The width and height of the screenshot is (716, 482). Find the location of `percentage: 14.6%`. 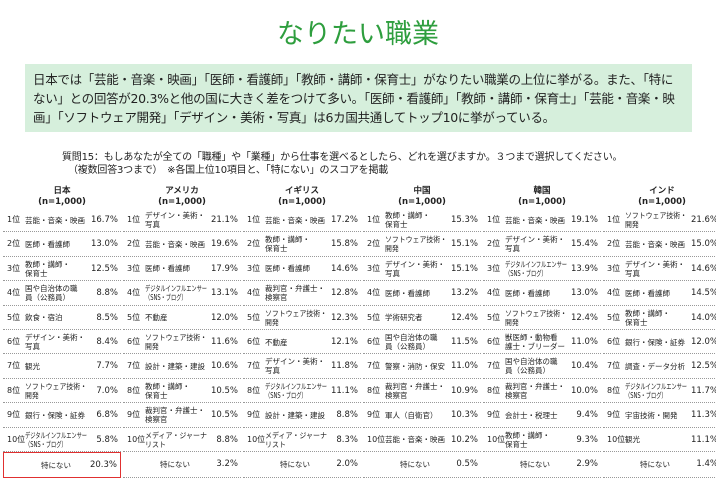

percentage: 14.6% is located at coordinates (344, 268).